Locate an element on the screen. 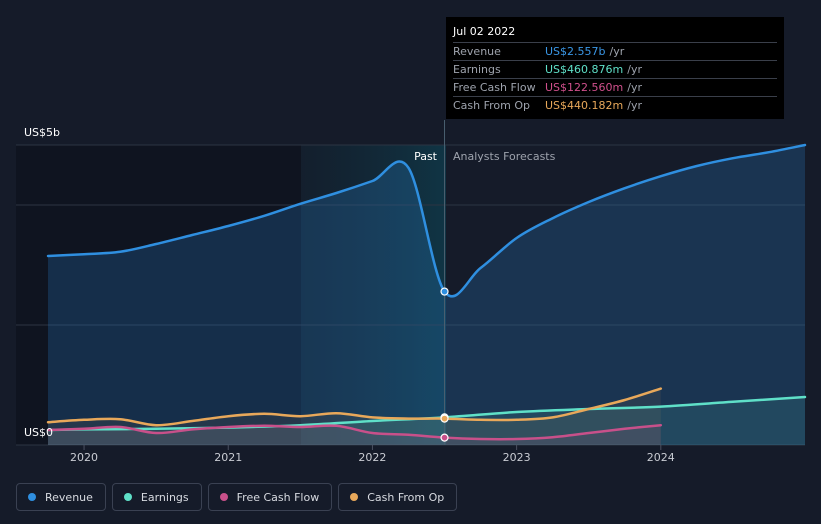 The height and width of the screenshot is (524, 821). legend-label: Free Cash Flow is located at coordinates (278, 497).